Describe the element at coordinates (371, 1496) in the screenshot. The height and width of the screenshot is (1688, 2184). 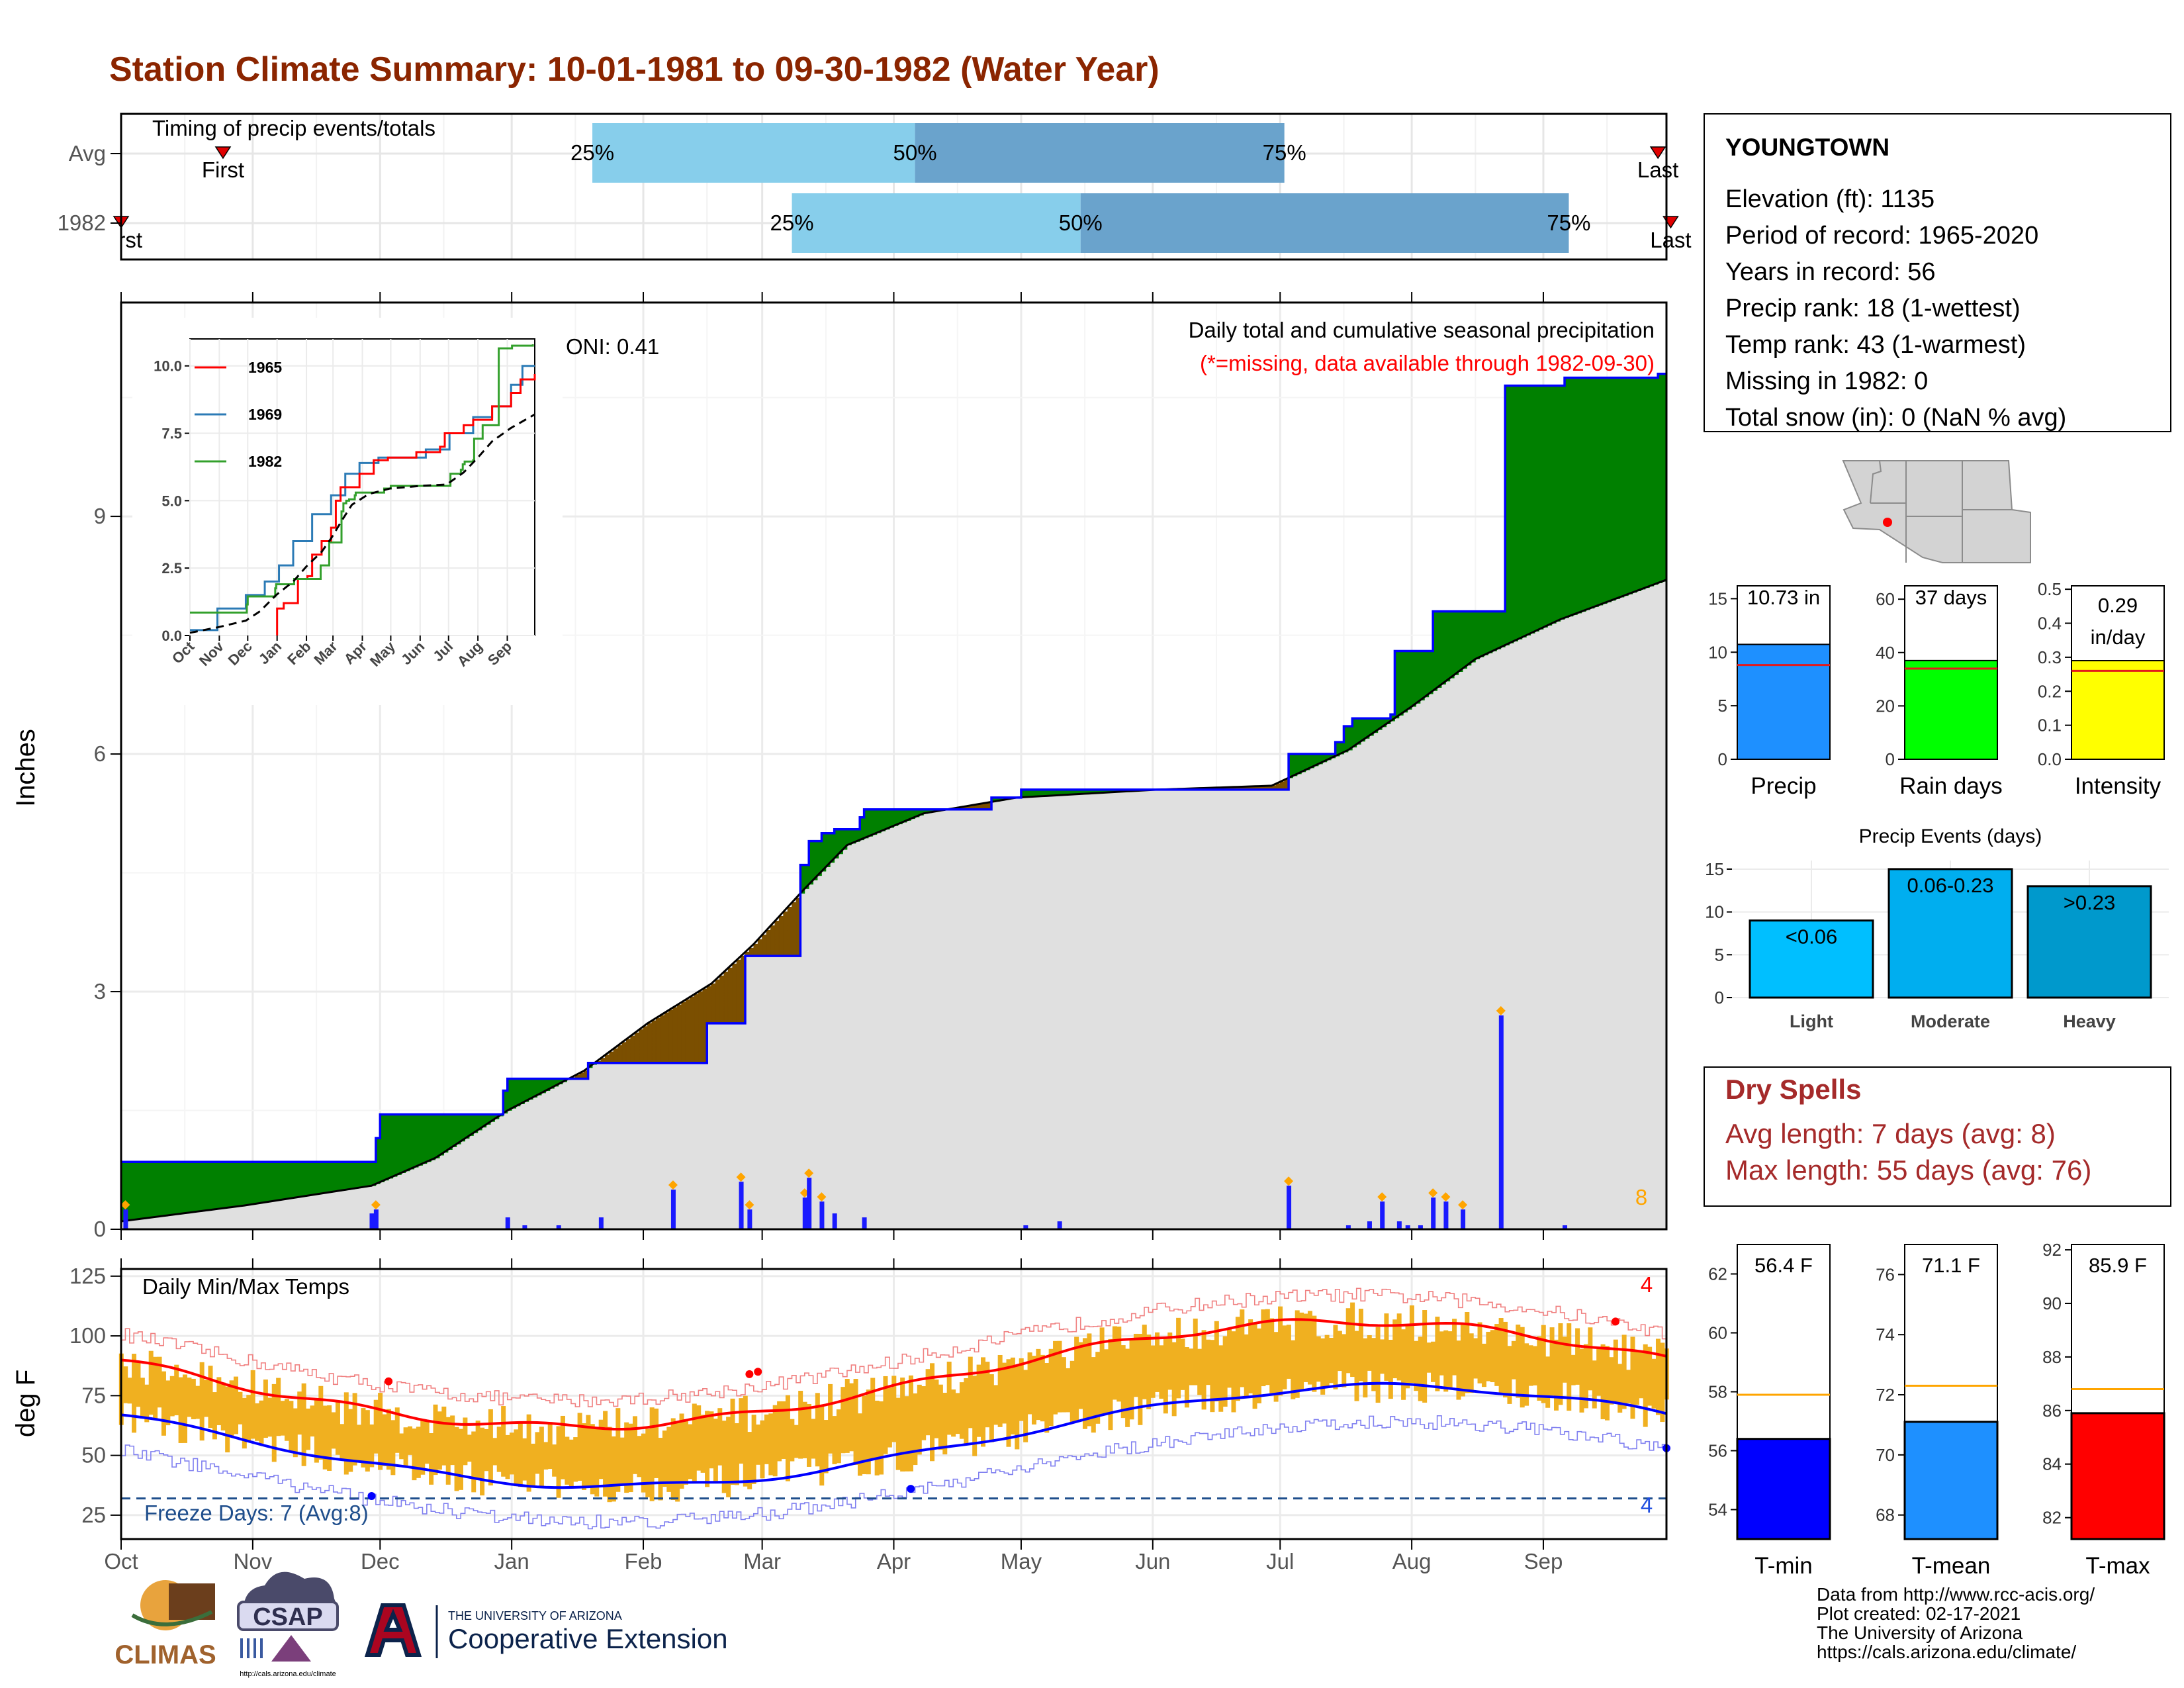
I see `record-low-marker` at that location.